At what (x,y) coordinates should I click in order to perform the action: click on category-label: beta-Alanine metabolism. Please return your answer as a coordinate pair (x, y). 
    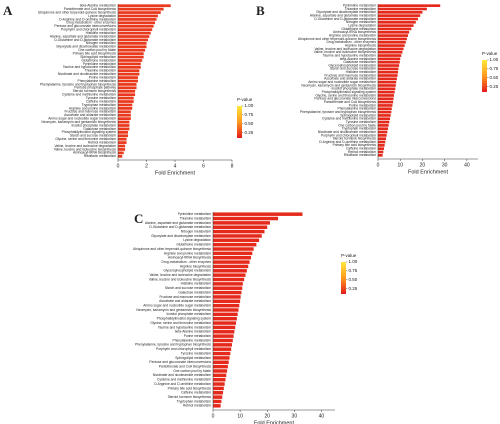
    Looking at the image, I should click on (358, 59).